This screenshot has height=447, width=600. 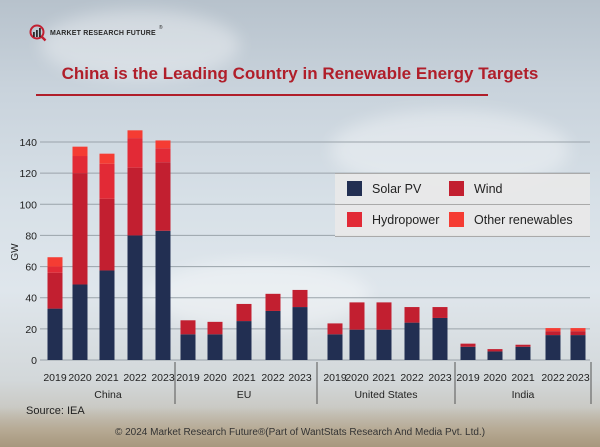 I want to click on legend-divider, so click(x=462, y=204).